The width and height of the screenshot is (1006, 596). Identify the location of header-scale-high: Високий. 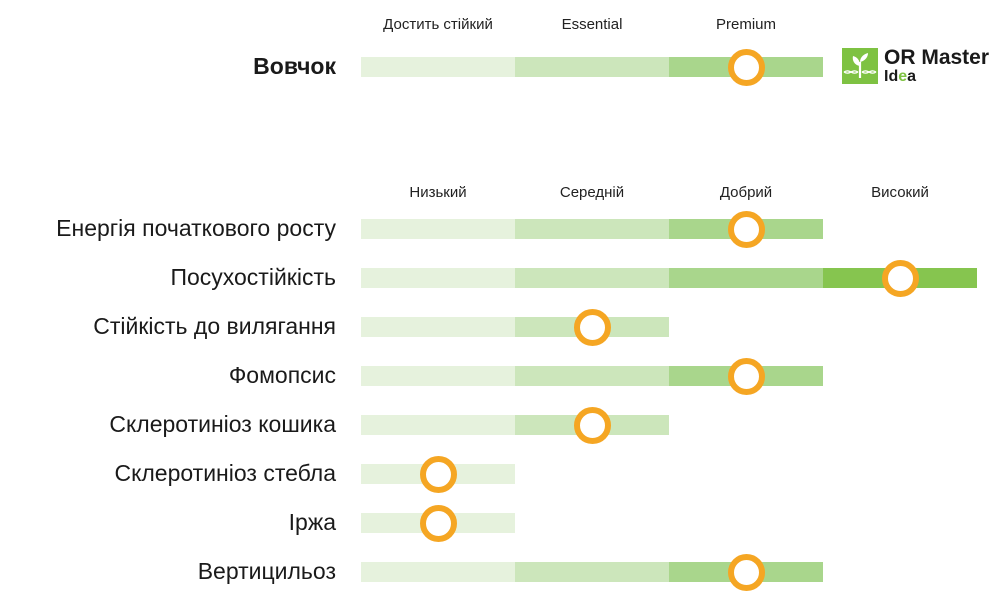
(900, 192).